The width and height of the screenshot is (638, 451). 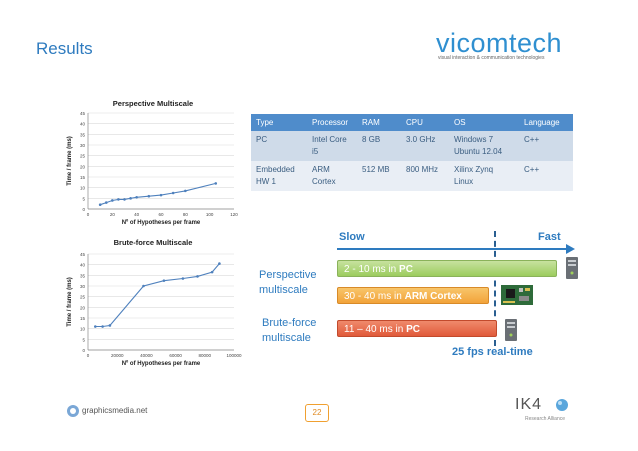 I want to click on y-tick-label: 0, so click(x=83, y=209).